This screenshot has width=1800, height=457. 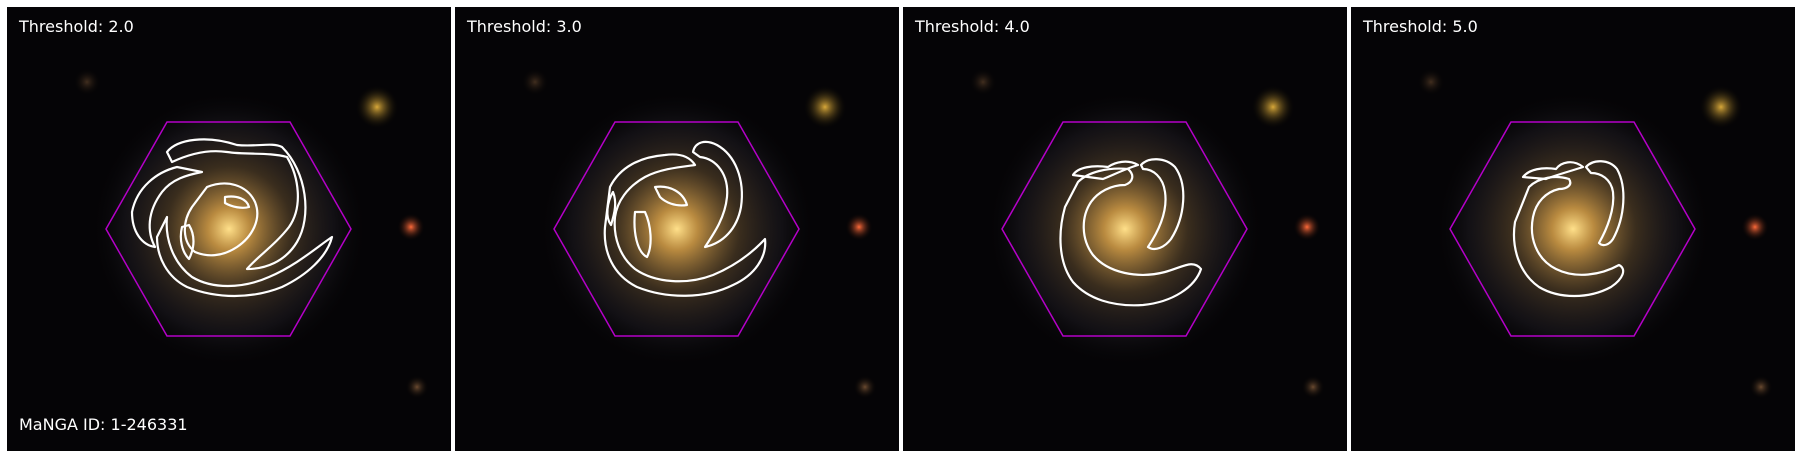 I want to click on threshold-label: Threshold: 4.0, so click(x=972, y=26).